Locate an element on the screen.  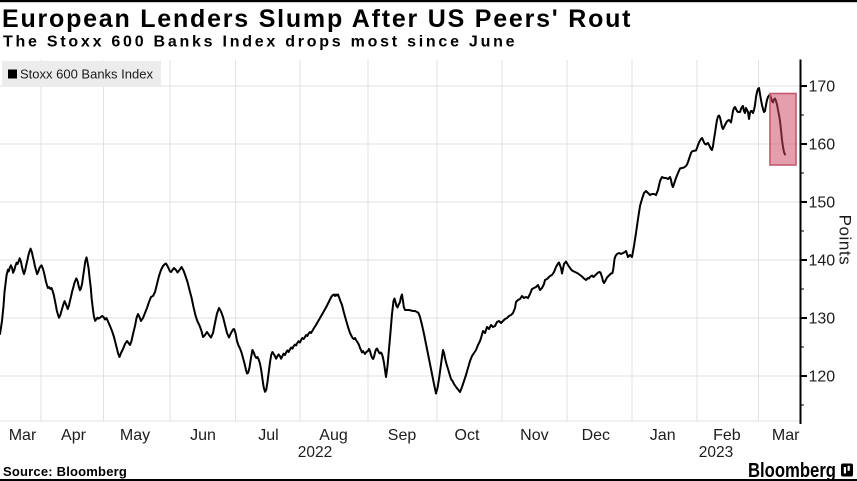
svg-text: Jun is located at coordinates (203, 435).